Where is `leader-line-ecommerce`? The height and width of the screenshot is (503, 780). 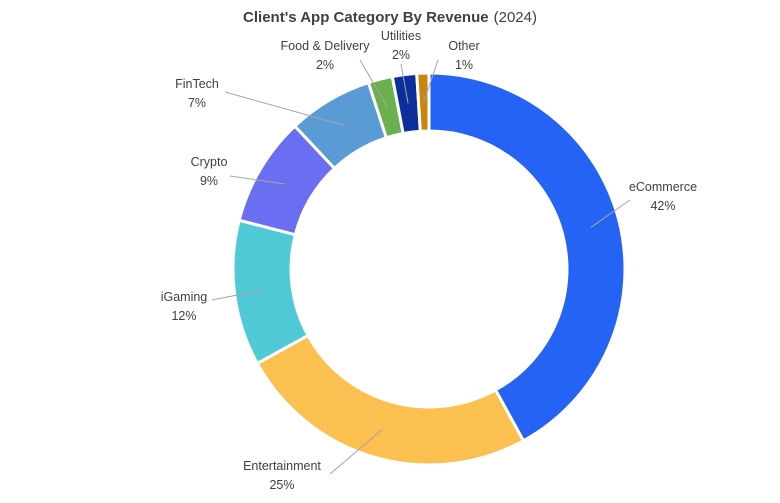 leader-line-ecommerce is located at coordinates (610, 213).